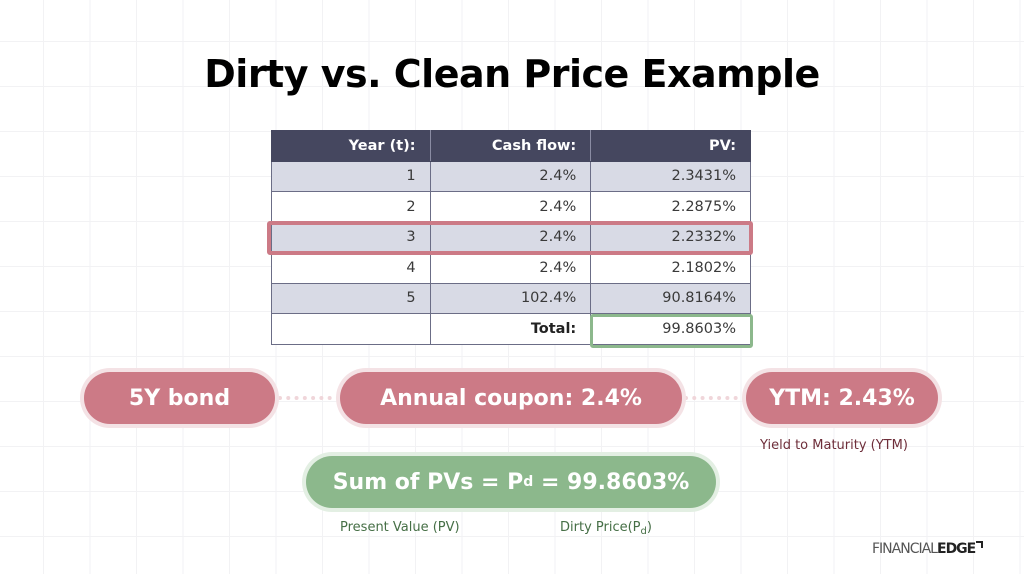 The height and width of the screenshot is (574, 1024). I want to click on dirty-price-subscript: d, so click(643, 531).